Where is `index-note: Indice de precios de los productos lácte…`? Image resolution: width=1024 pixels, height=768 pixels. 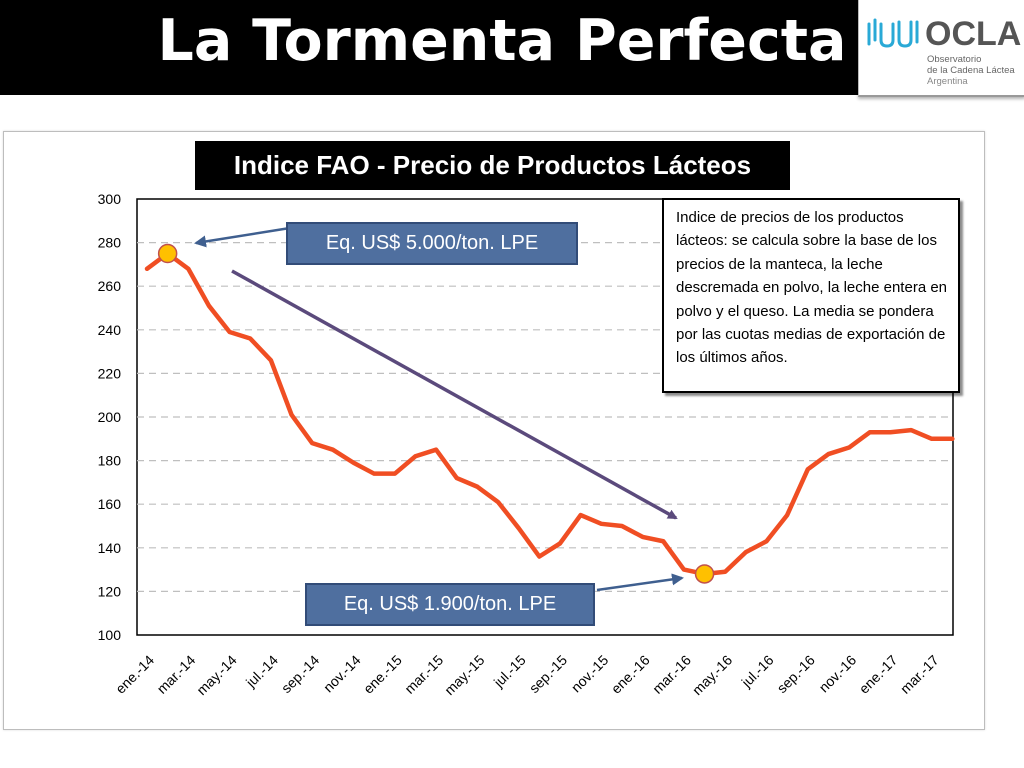
index-note: Indice de precios de los productos lácte… is located at coordinates (811, 295).